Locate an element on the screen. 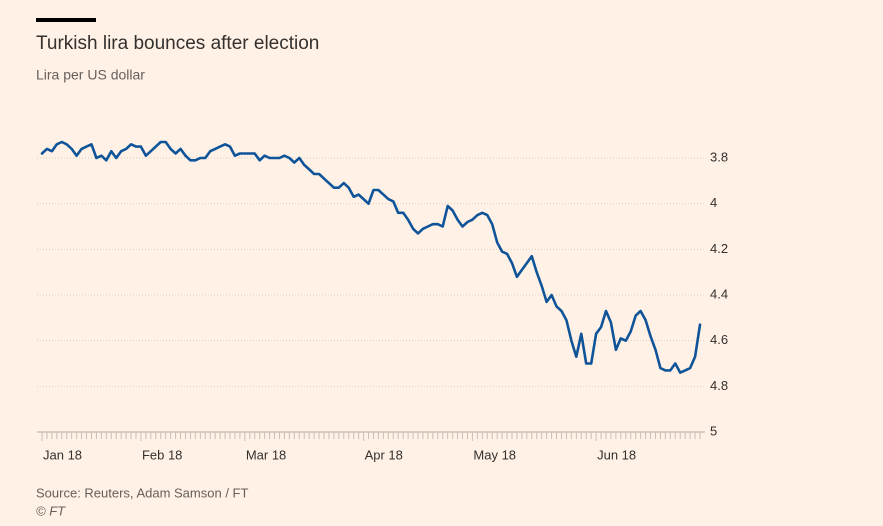 The height and width of the screenshot is (526, 883). y-tick-label: 5 is located at coordinates (713, 430).